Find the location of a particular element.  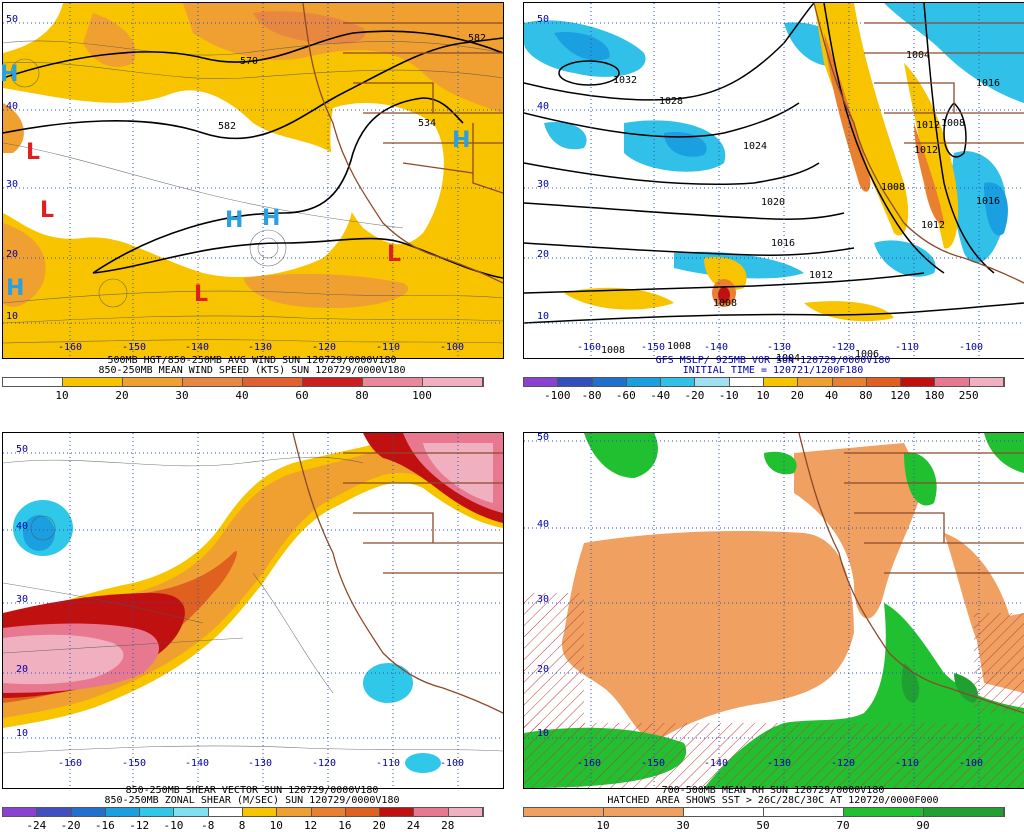

contour-label: 1020 is located at coordinates (773, 202).